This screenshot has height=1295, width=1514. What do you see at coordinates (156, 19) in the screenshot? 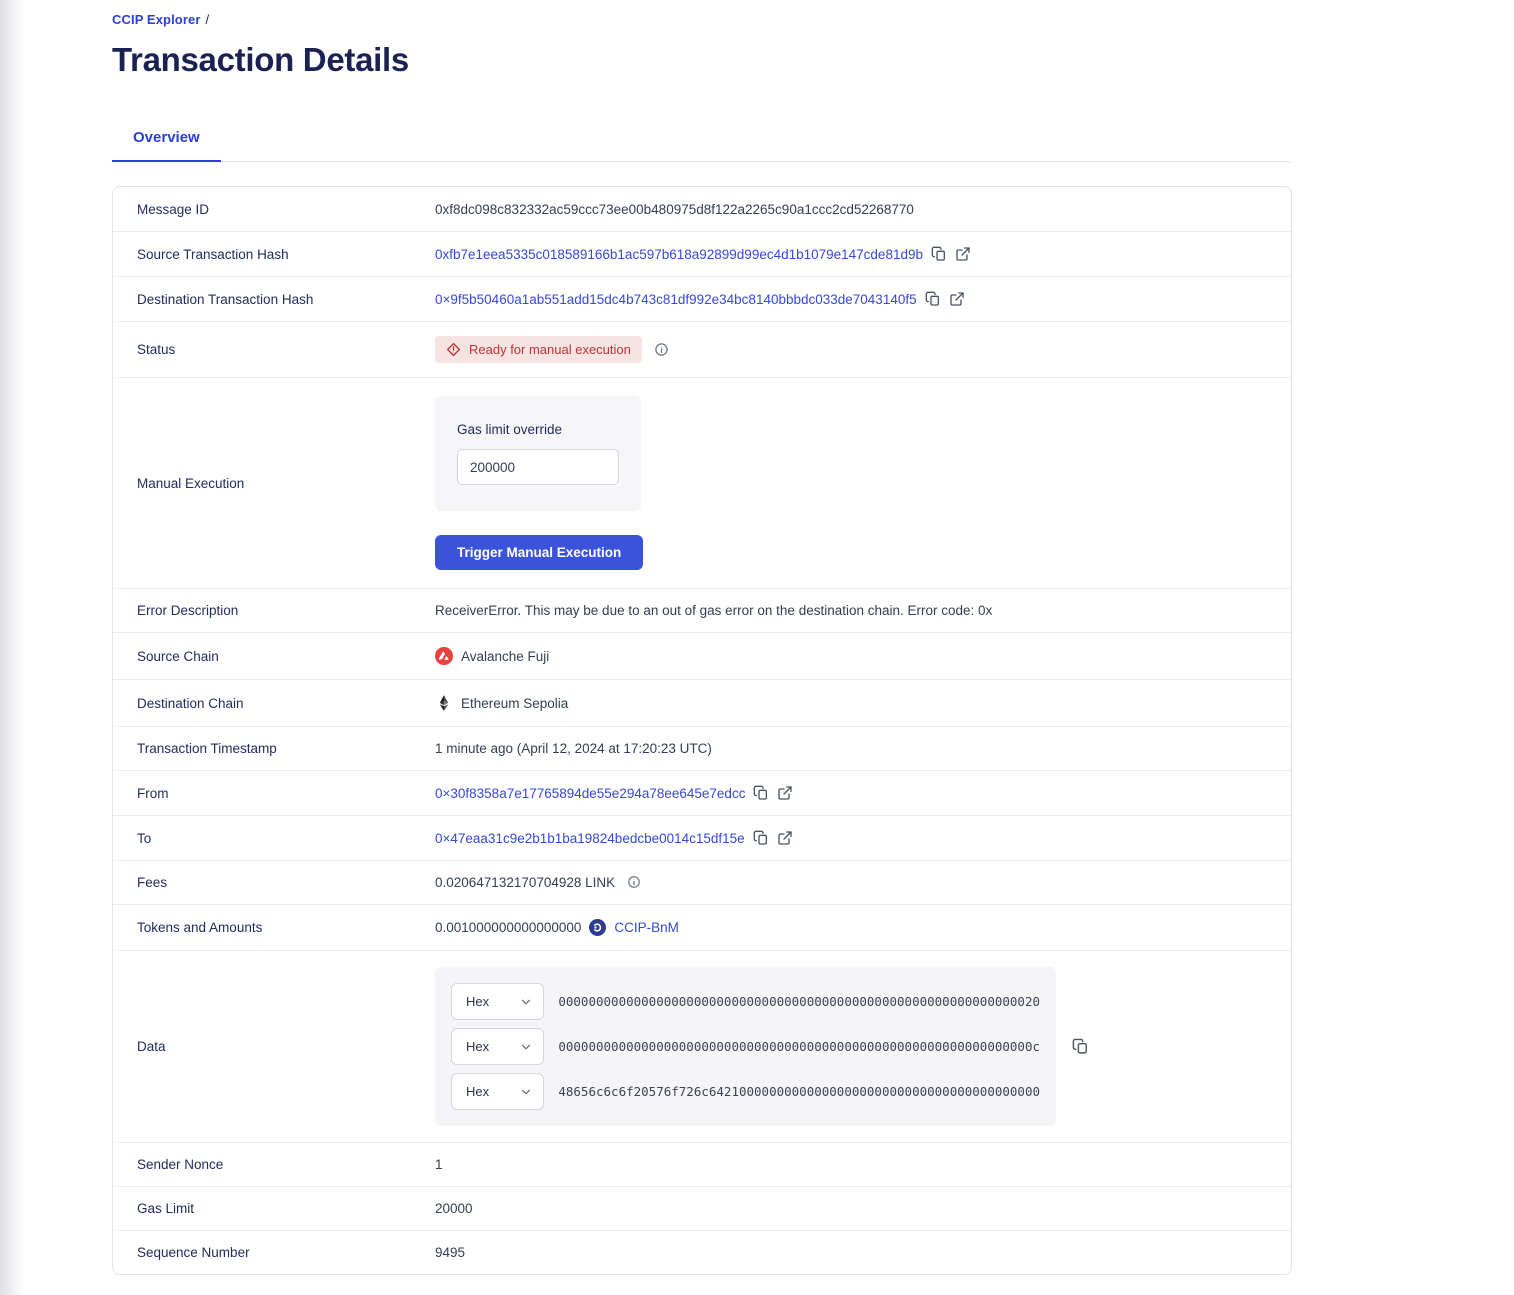
I see `breadcrumb-ccip-explorer-link: CCIP Explorer` at bounding box center [156, 19].